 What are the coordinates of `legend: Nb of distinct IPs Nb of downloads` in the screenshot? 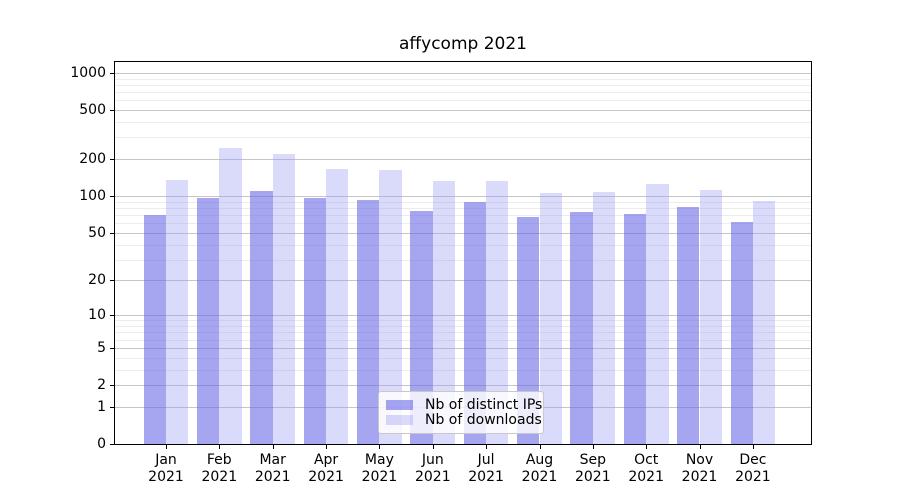 It's located at (461, 412).